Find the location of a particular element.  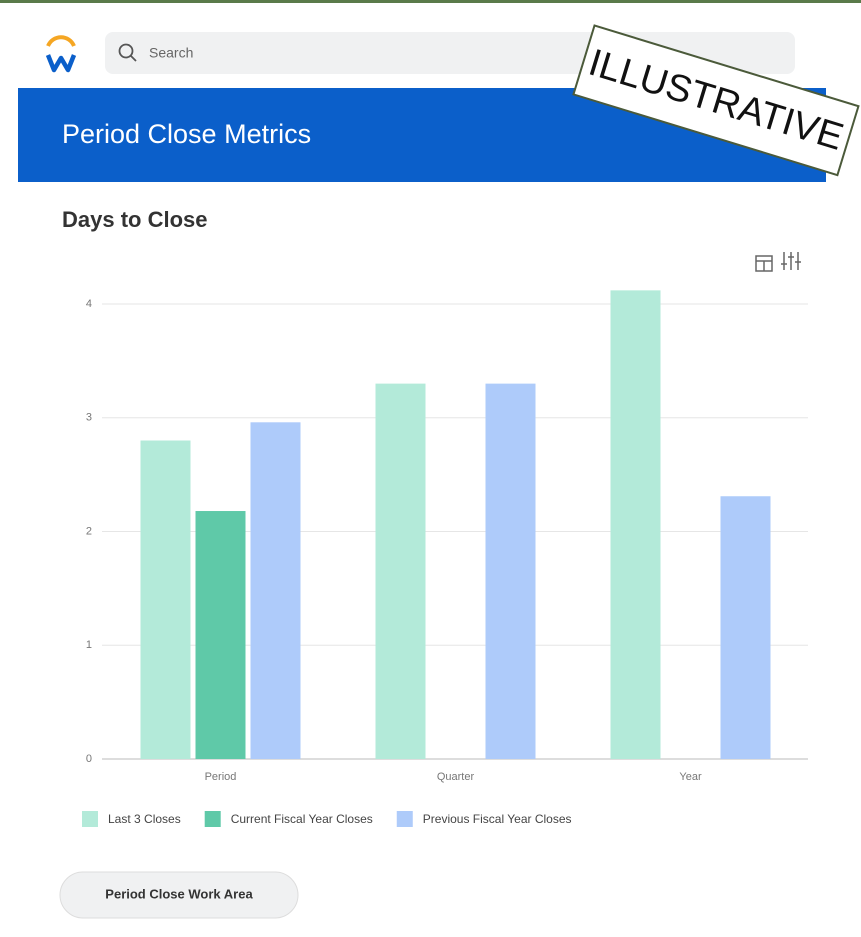

y-tick-label: 2 is located at coordinates (89, 531).